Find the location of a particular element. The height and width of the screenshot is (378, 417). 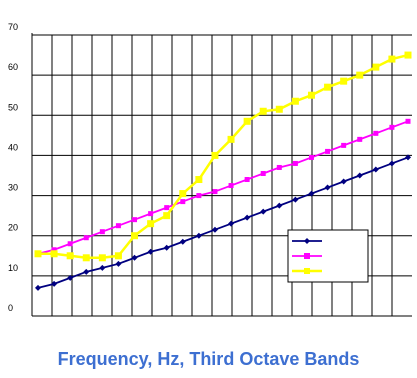

y-tick-label: 70 is located at coordinates (13, 27).